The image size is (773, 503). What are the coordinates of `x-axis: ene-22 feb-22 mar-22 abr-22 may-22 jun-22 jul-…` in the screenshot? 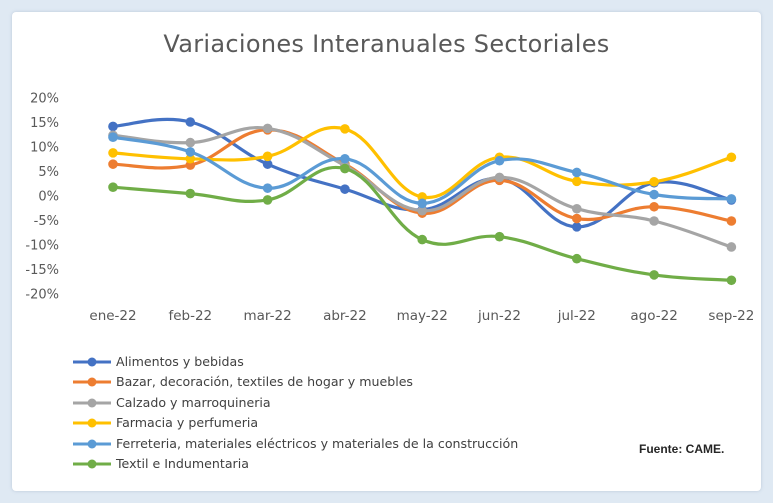 It's located at (421, 316).